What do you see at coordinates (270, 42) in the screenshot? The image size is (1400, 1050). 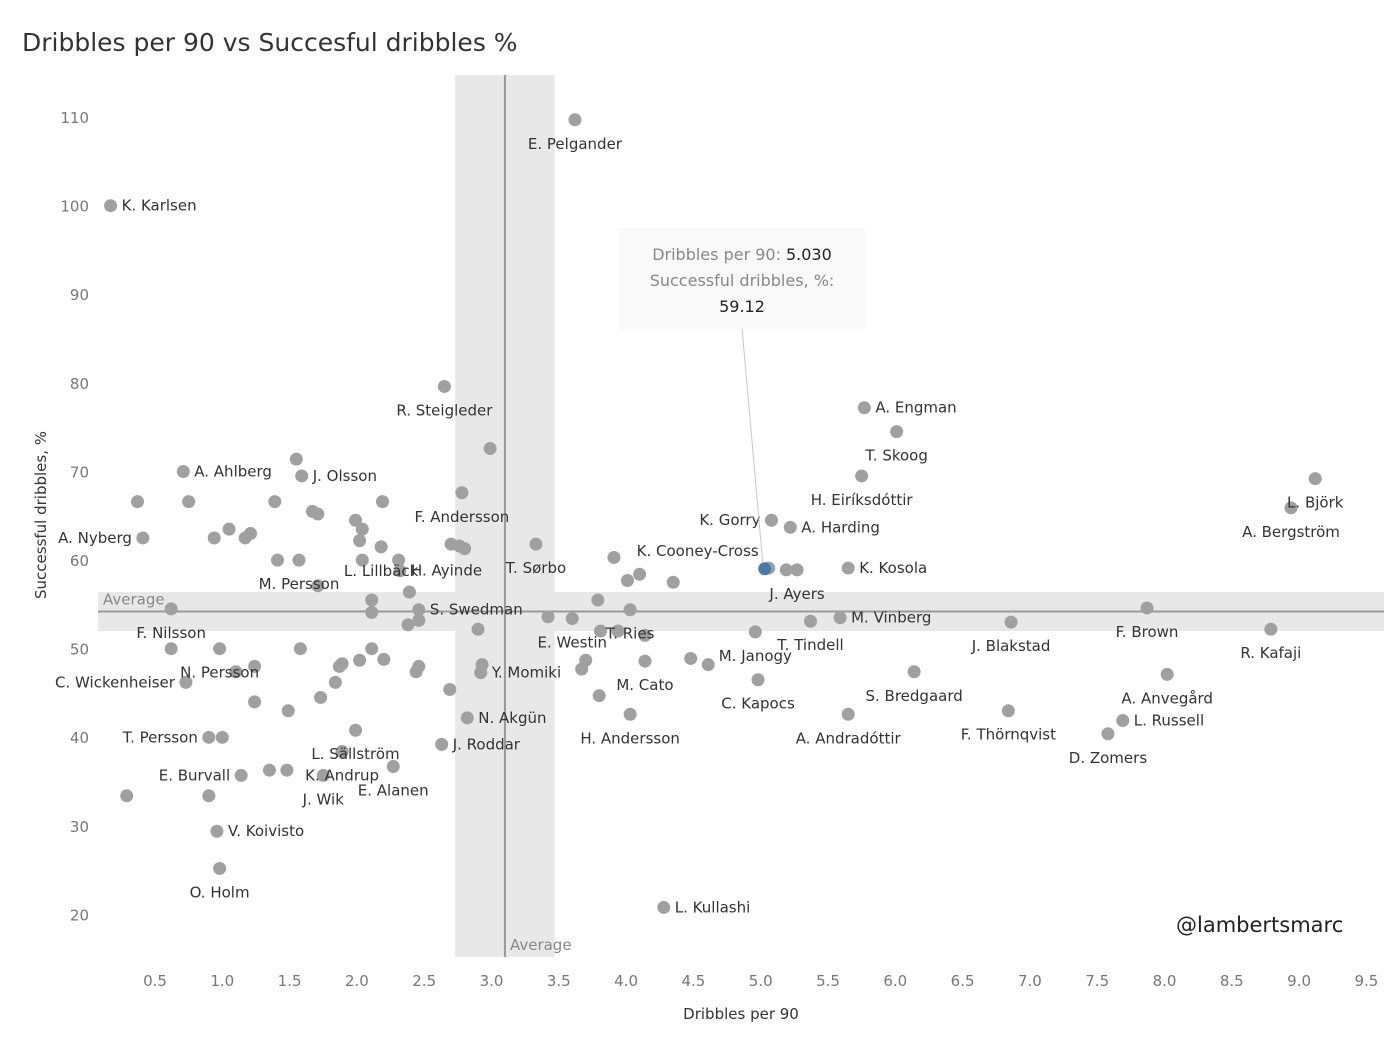 I see `chart-title: Dribbles per 90 vs Succesful dribbles %` at bounding box center [270, 42].